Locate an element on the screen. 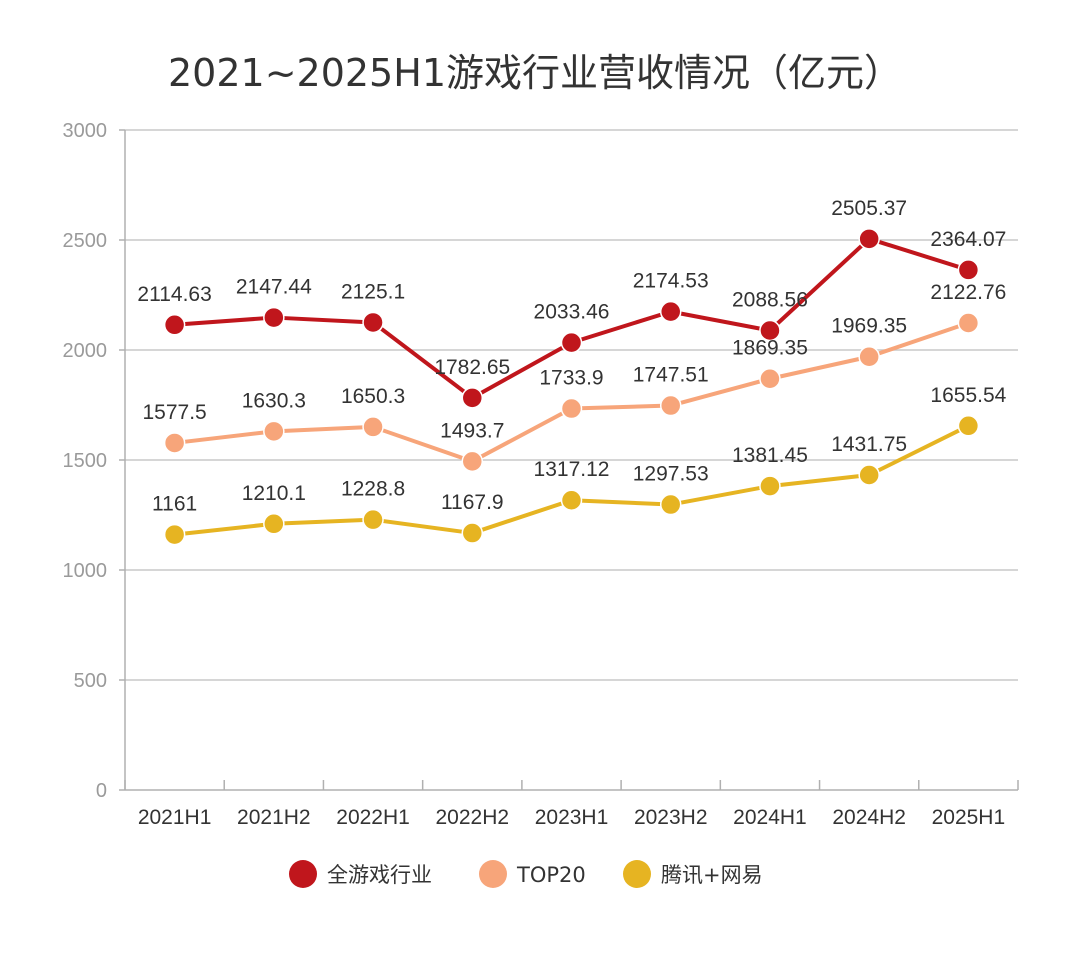  data-label: 2147.44 is located at coordinates (274, 287).